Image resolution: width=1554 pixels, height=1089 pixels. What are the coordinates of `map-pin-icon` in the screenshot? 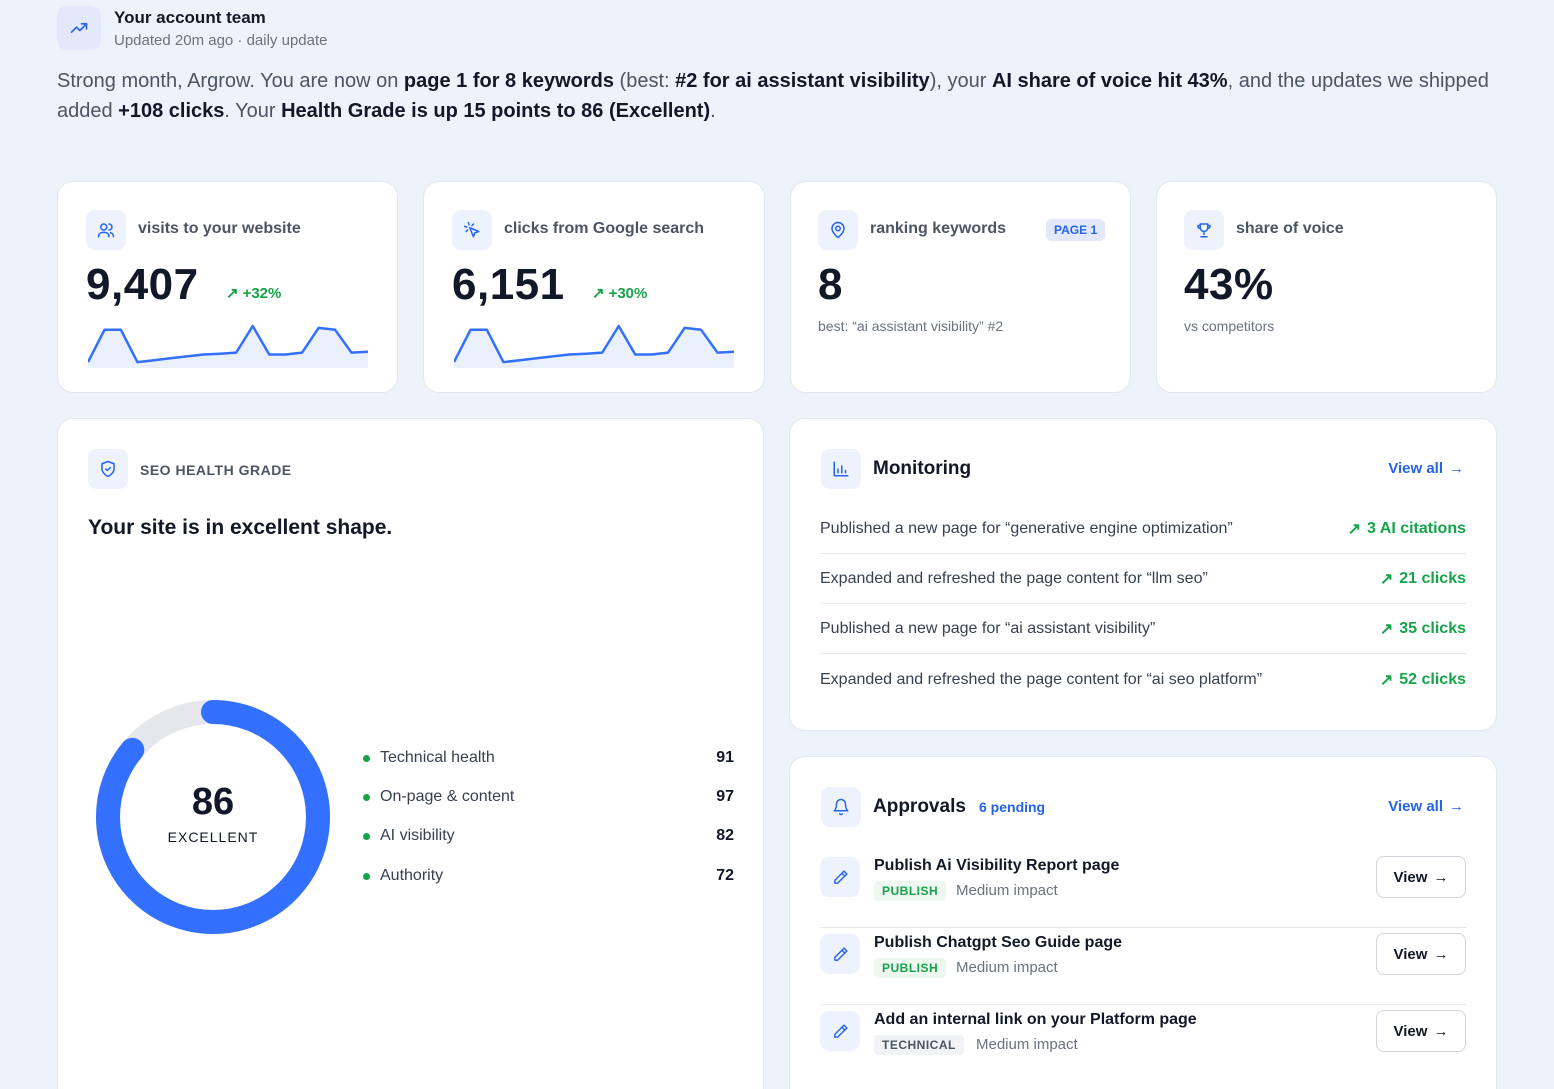 It's located at (838, 230).